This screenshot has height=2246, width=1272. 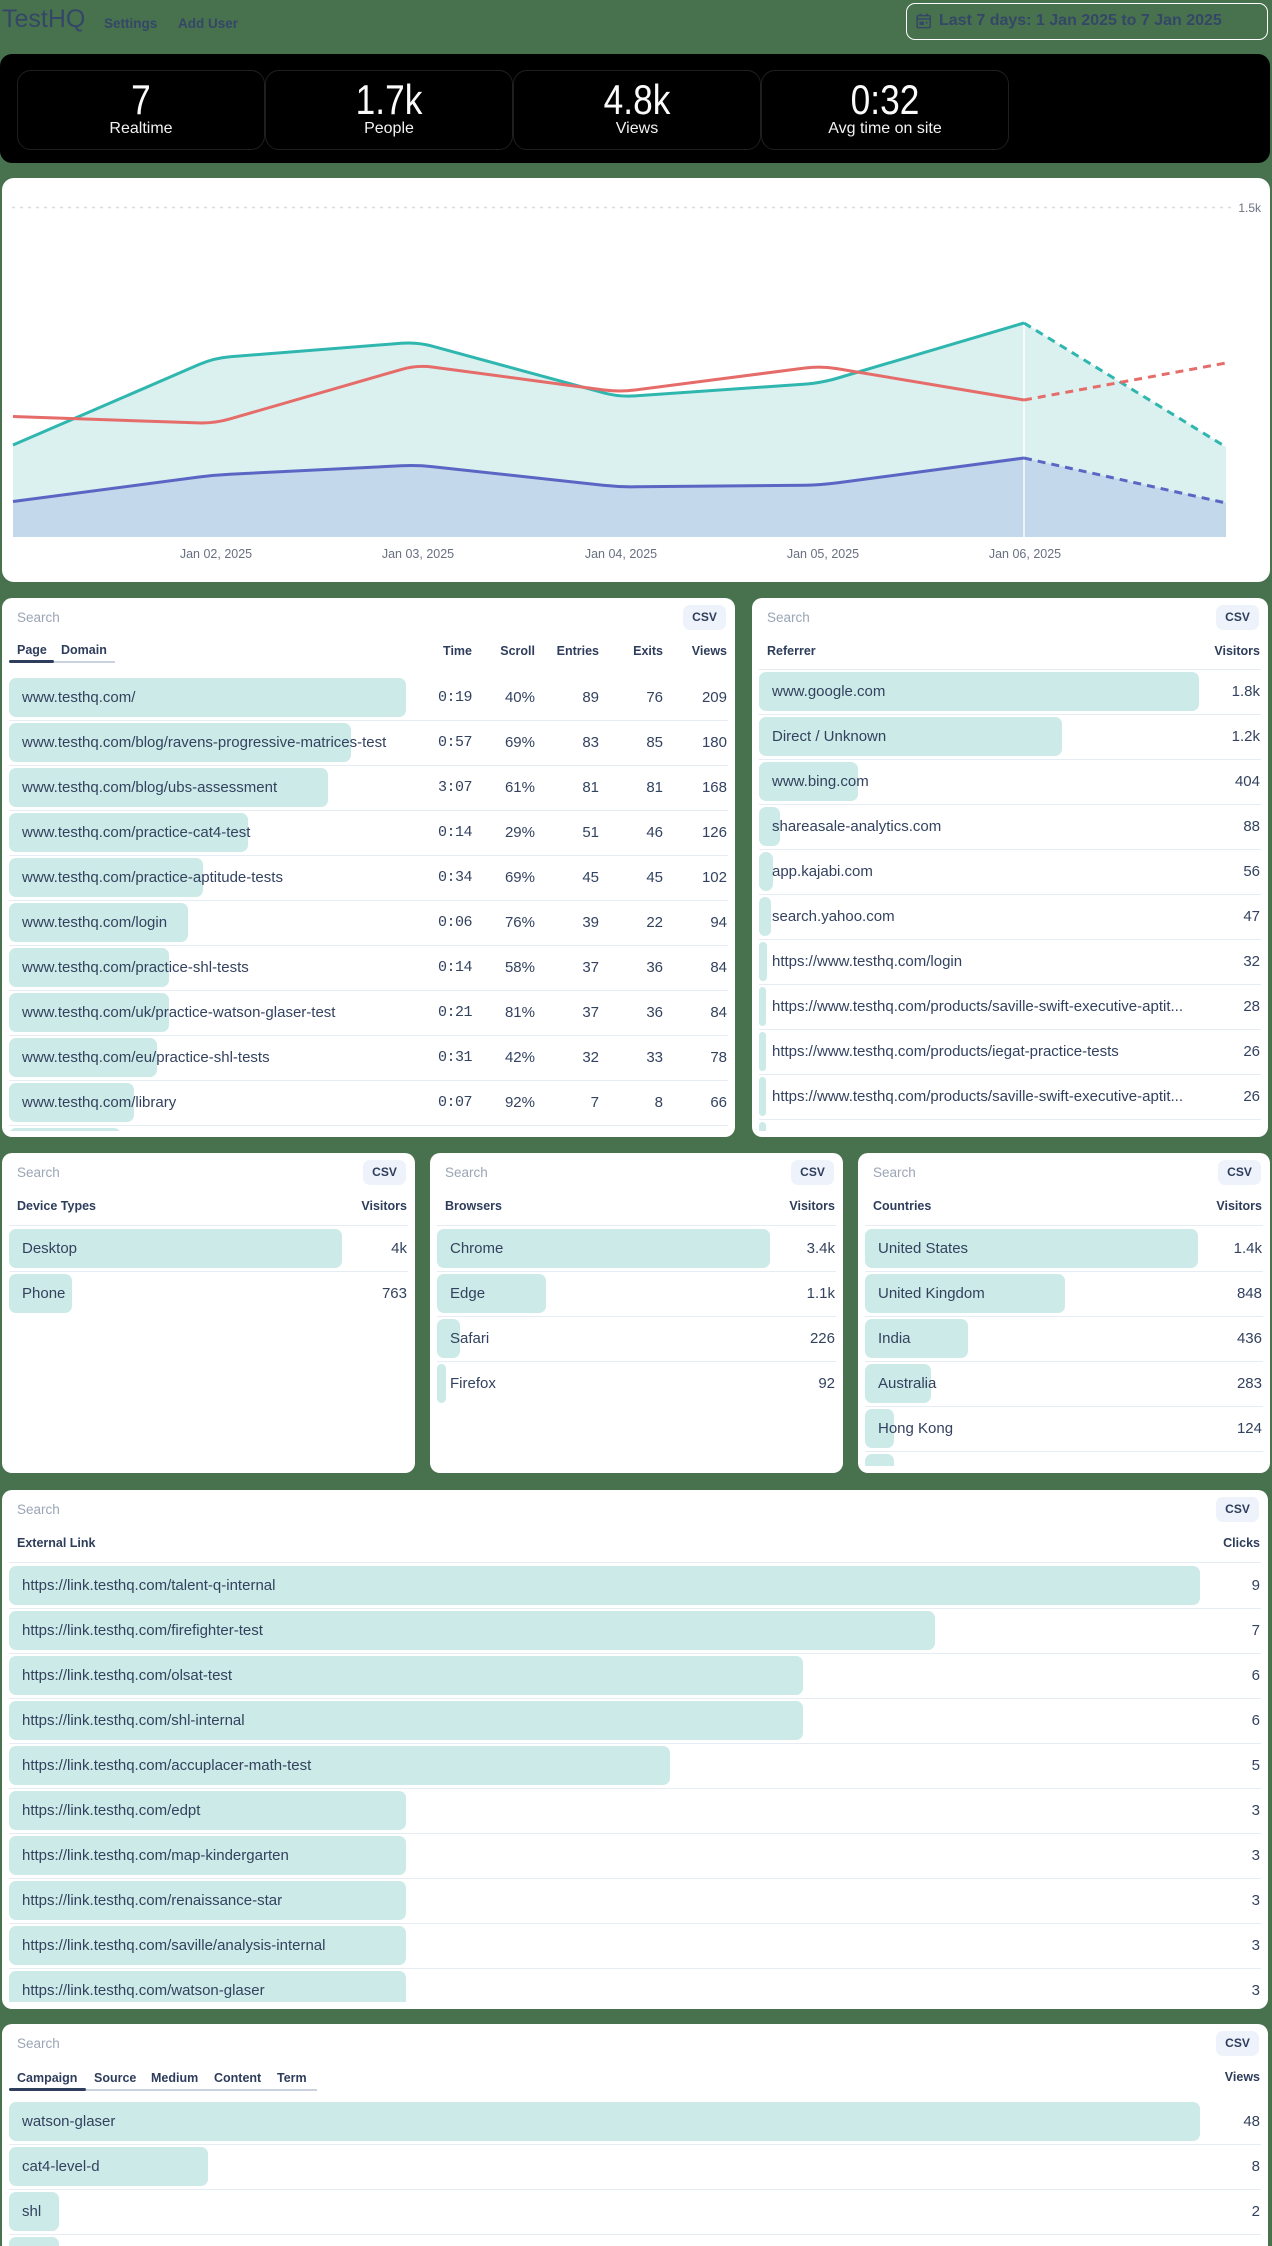 I want to click on svg-text: Jan 02, 2025, so click(x=216, y=554).